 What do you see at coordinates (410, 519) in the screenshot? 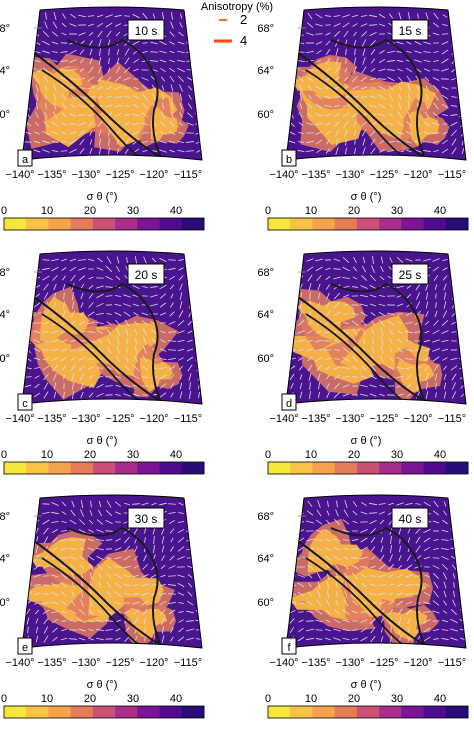
I see `period-label: 40 s` at bounding box center [410, 519].